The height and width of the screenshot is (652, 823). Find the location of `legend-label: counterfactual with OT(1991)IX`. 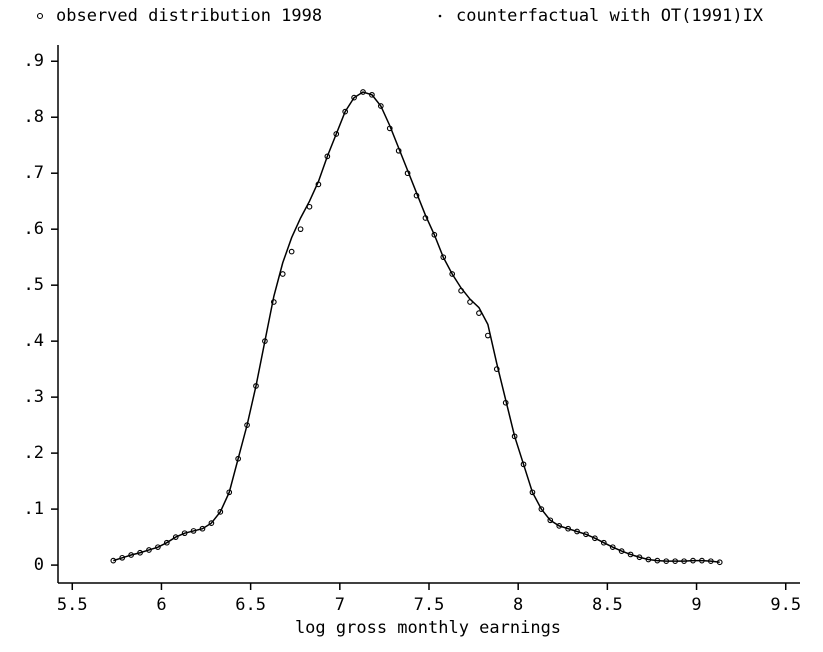

legend-label: counterfactual with OT(1991)IX is located at coordinates (610, 16).